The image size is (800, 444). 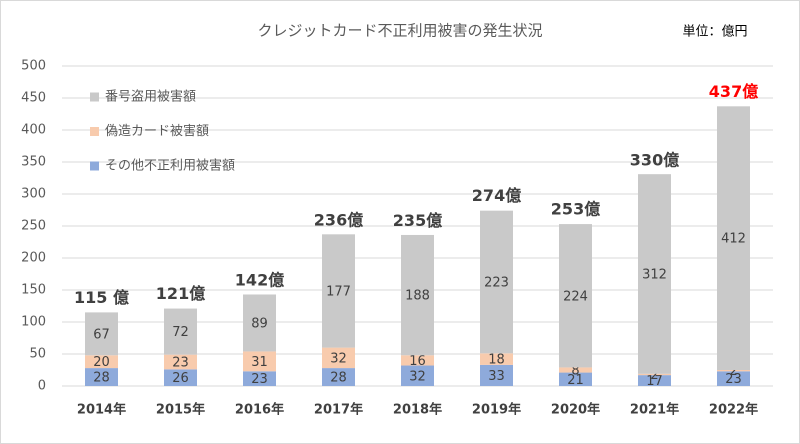 What do you see at coordinates (33, 162) in the screenshot?
I see `y-tick-label: 350` at bounding box center [33, 162].